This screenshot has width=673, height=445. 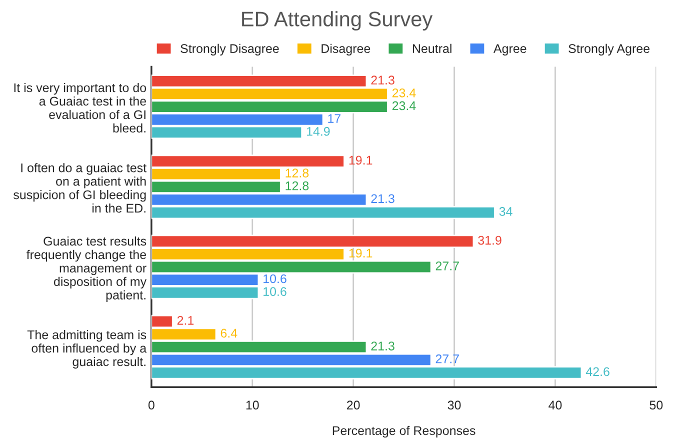 I want to click on data-label: 17, so click(x=334, y=118).